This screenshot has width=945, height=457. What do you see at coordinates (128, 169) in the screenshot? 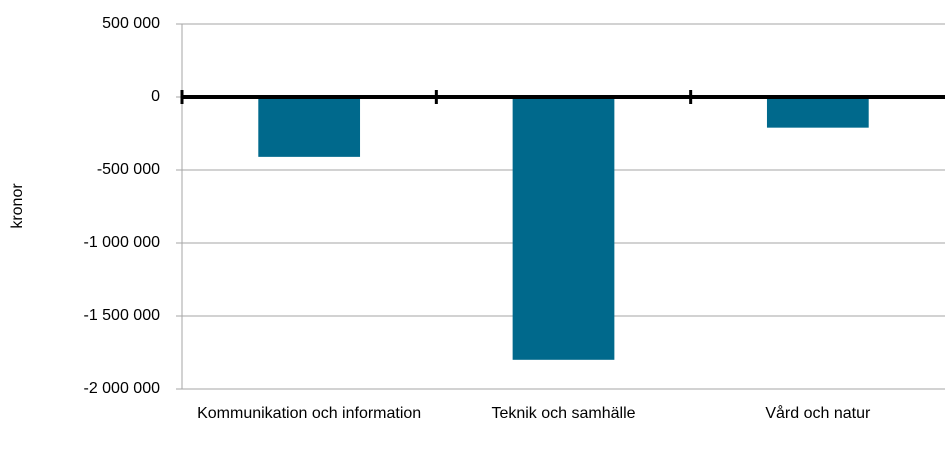
I see `y-tick-label: -500 000` at bounding box center [128, 169].